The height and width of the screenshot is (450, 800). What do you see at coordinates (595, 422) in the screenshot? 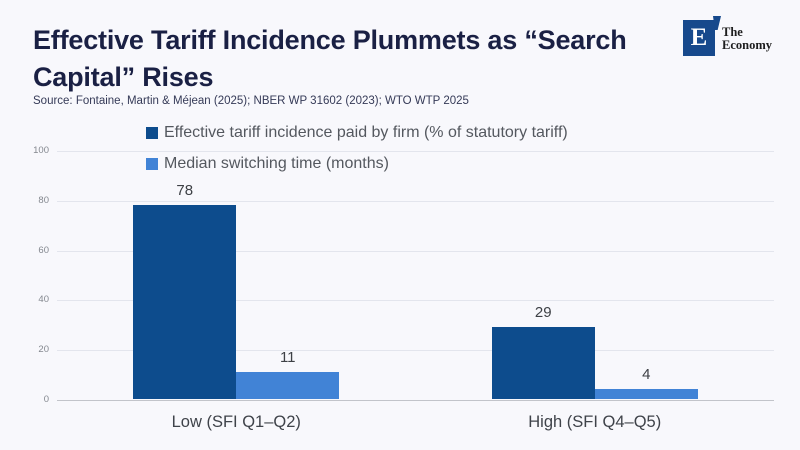
I see `x-axis-category-label: High (SFI Q4–Q5)` at bounding box center [595, 422].